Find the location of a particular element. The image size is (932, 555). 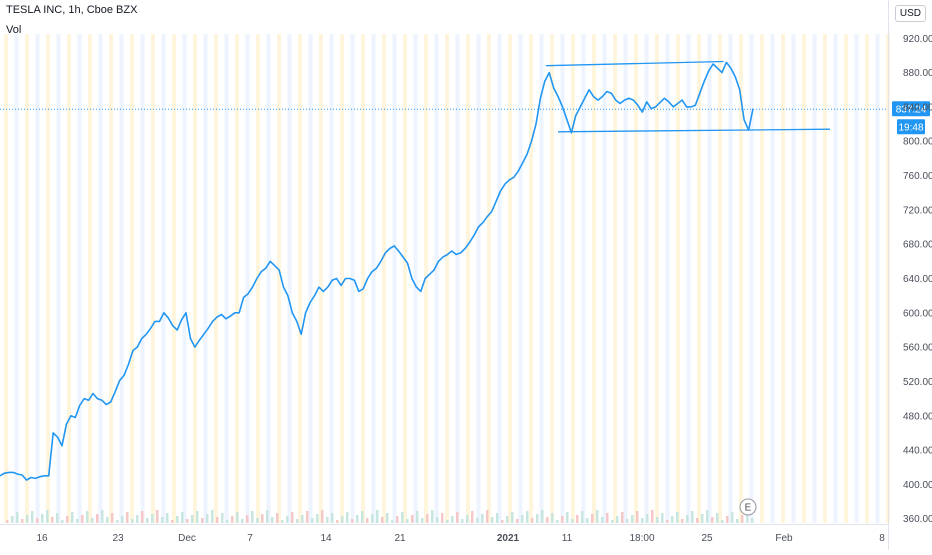

x-tick-label: Feb is located at coordinates (784, 538).